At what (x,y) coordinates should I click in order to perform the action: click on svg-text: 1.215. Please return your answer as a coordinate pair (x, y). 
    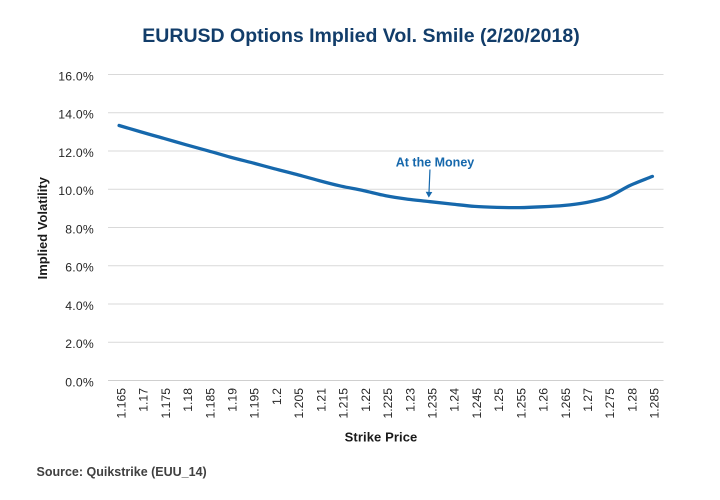
    Looking at the image, I should click on (344, 403).